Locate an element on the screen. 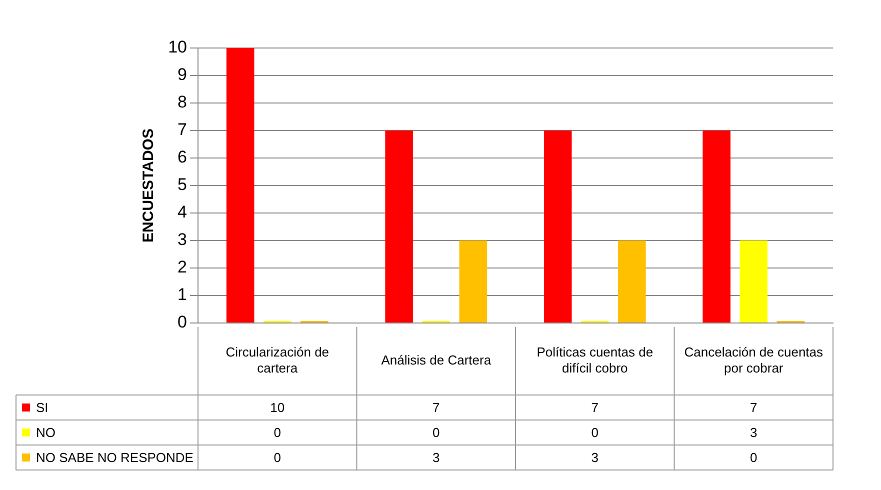 The height and width of the screenshot is (490, 881). y-tick-label: 9 is located at coordinates (182, 74).